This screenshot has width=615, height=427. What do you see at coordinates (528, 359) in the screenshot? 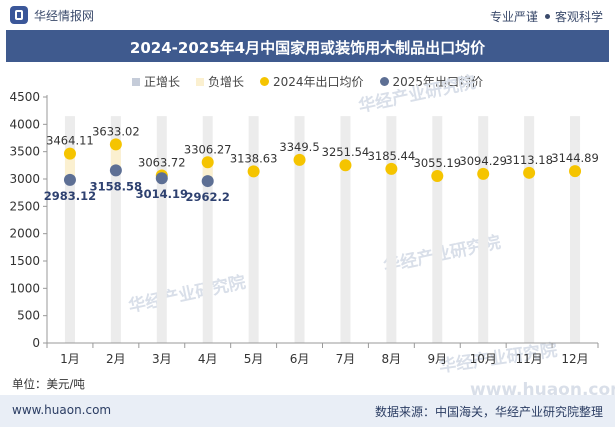
I see `x-tick-label: 11月` at bounding box center [528, 359].